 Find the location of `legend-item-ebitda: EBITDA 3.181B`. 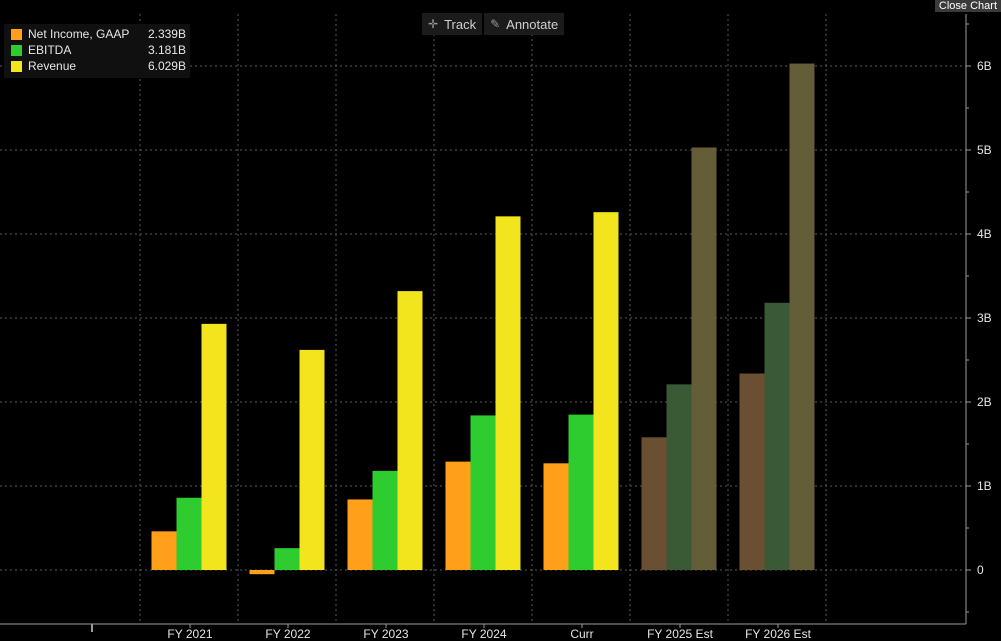

legend-item-ebitda: EBITDA 3.181B is located at coordinates (98, 50).